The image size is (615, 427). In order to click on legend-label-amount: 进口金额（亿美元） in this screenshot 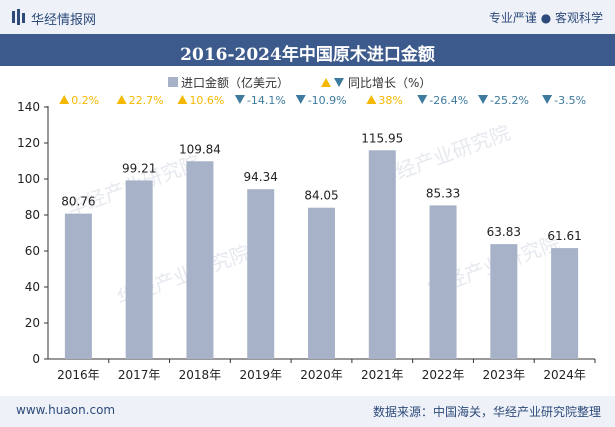, I will do `click(235, 82)`.